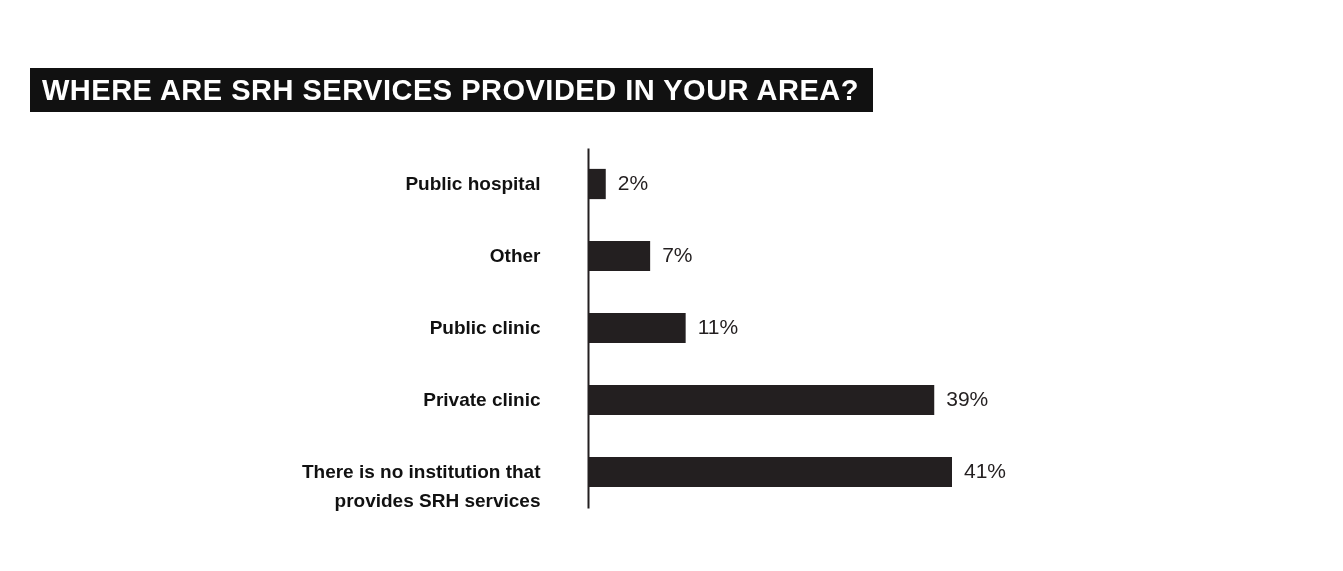 The width and height of the screenshot is (1343, 571). I want to click on data-label: 41%, so click(985, 470).